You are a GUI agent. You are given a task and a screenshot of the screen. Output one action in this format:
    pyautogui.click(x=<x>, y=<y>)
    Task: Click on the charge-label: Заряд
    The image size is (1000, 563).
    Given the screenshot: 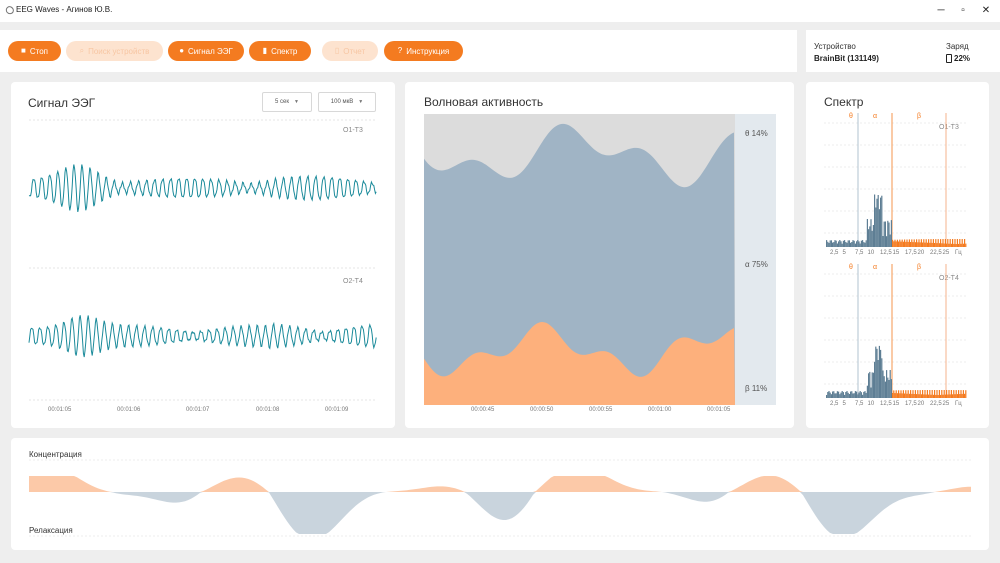 What is the action you would take?
    pyautogui.click(x=957, y=46)
    